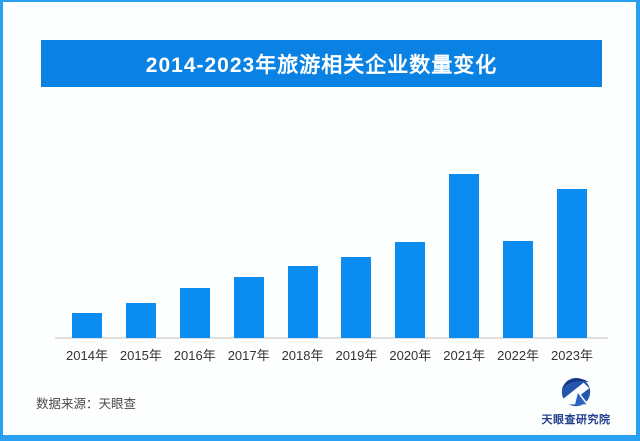 The image size is (640, 441). I want to click on tianyancha-logo-icon, so click(575, 392).